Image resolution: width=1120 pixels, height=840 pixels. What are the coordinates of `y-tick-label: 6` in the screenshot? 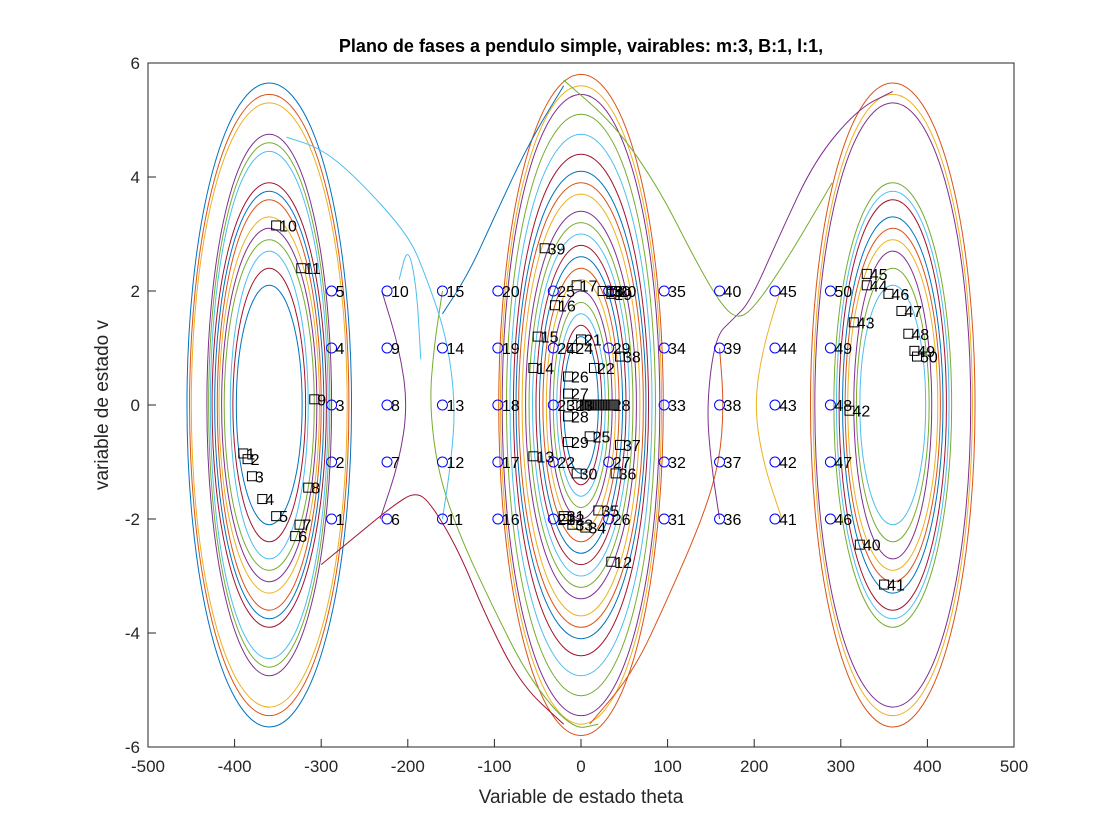 It's located at (135, 63).